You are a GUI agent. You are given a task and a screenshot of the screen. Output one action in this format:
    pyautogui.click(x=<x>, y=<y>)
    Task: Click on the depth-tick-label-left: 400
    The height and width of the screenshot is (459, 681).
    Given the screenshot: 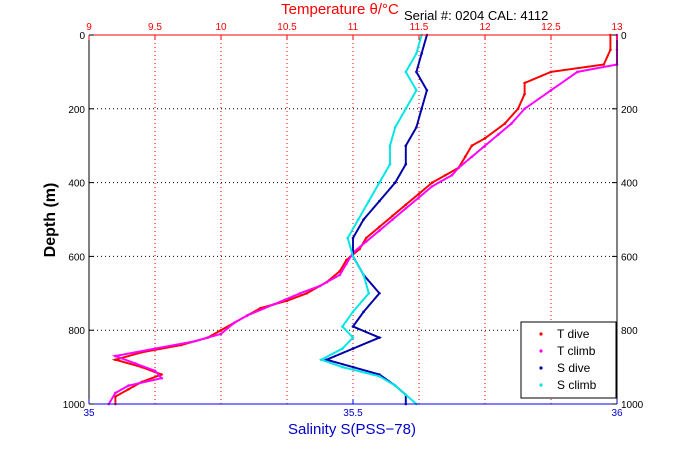 What is the action you would take?
    pyautogui.click(x=76, y=184)
    